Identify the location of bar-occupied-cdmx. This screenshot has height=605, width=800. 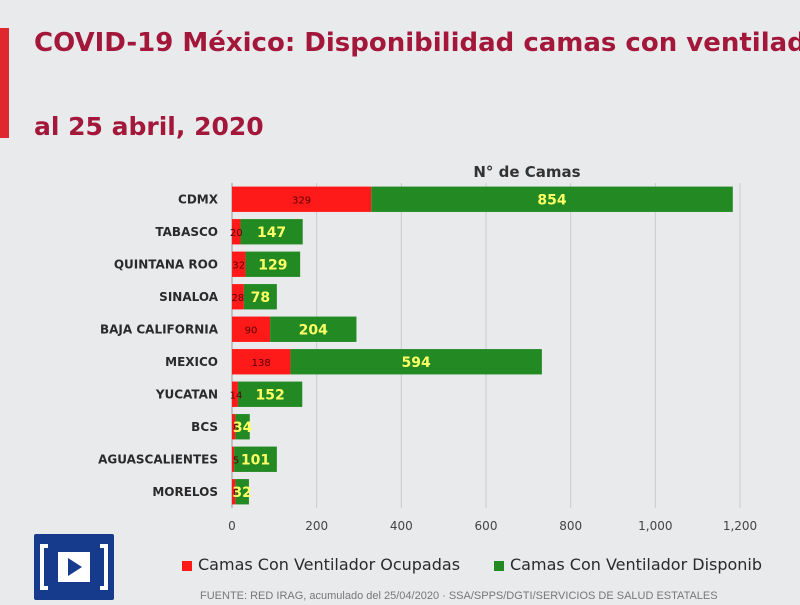
(302, 199).